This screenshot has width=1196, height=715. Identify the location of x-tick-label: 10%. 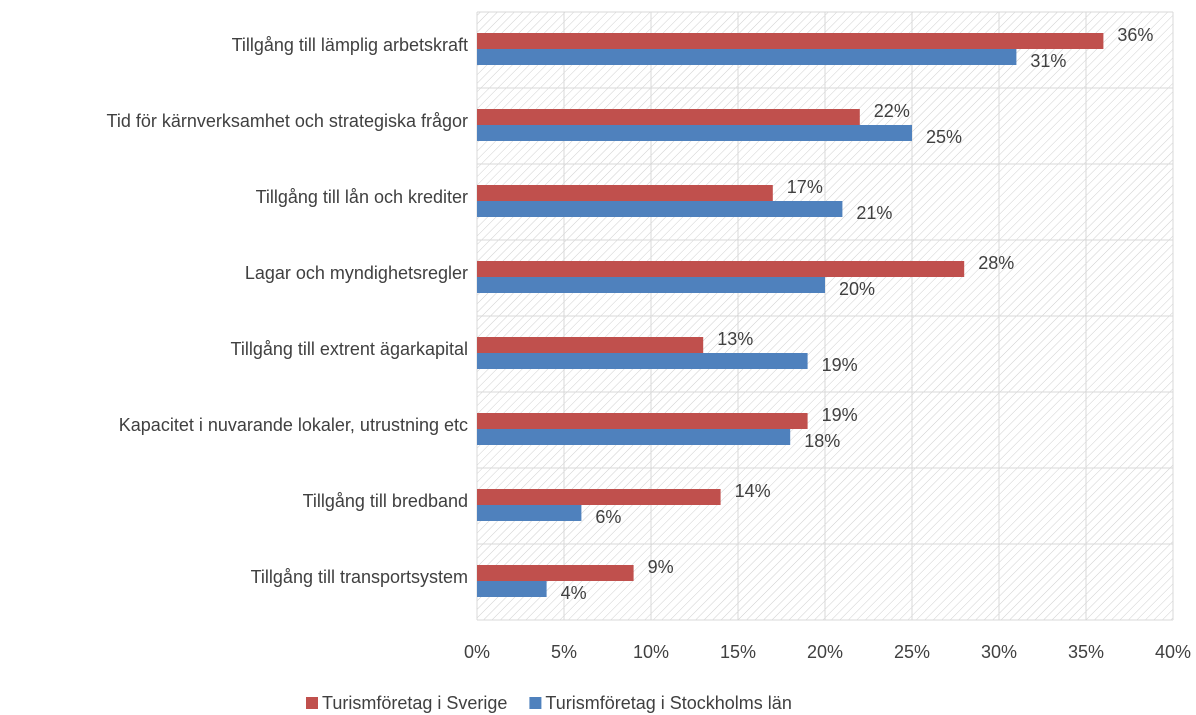
(651, 652).